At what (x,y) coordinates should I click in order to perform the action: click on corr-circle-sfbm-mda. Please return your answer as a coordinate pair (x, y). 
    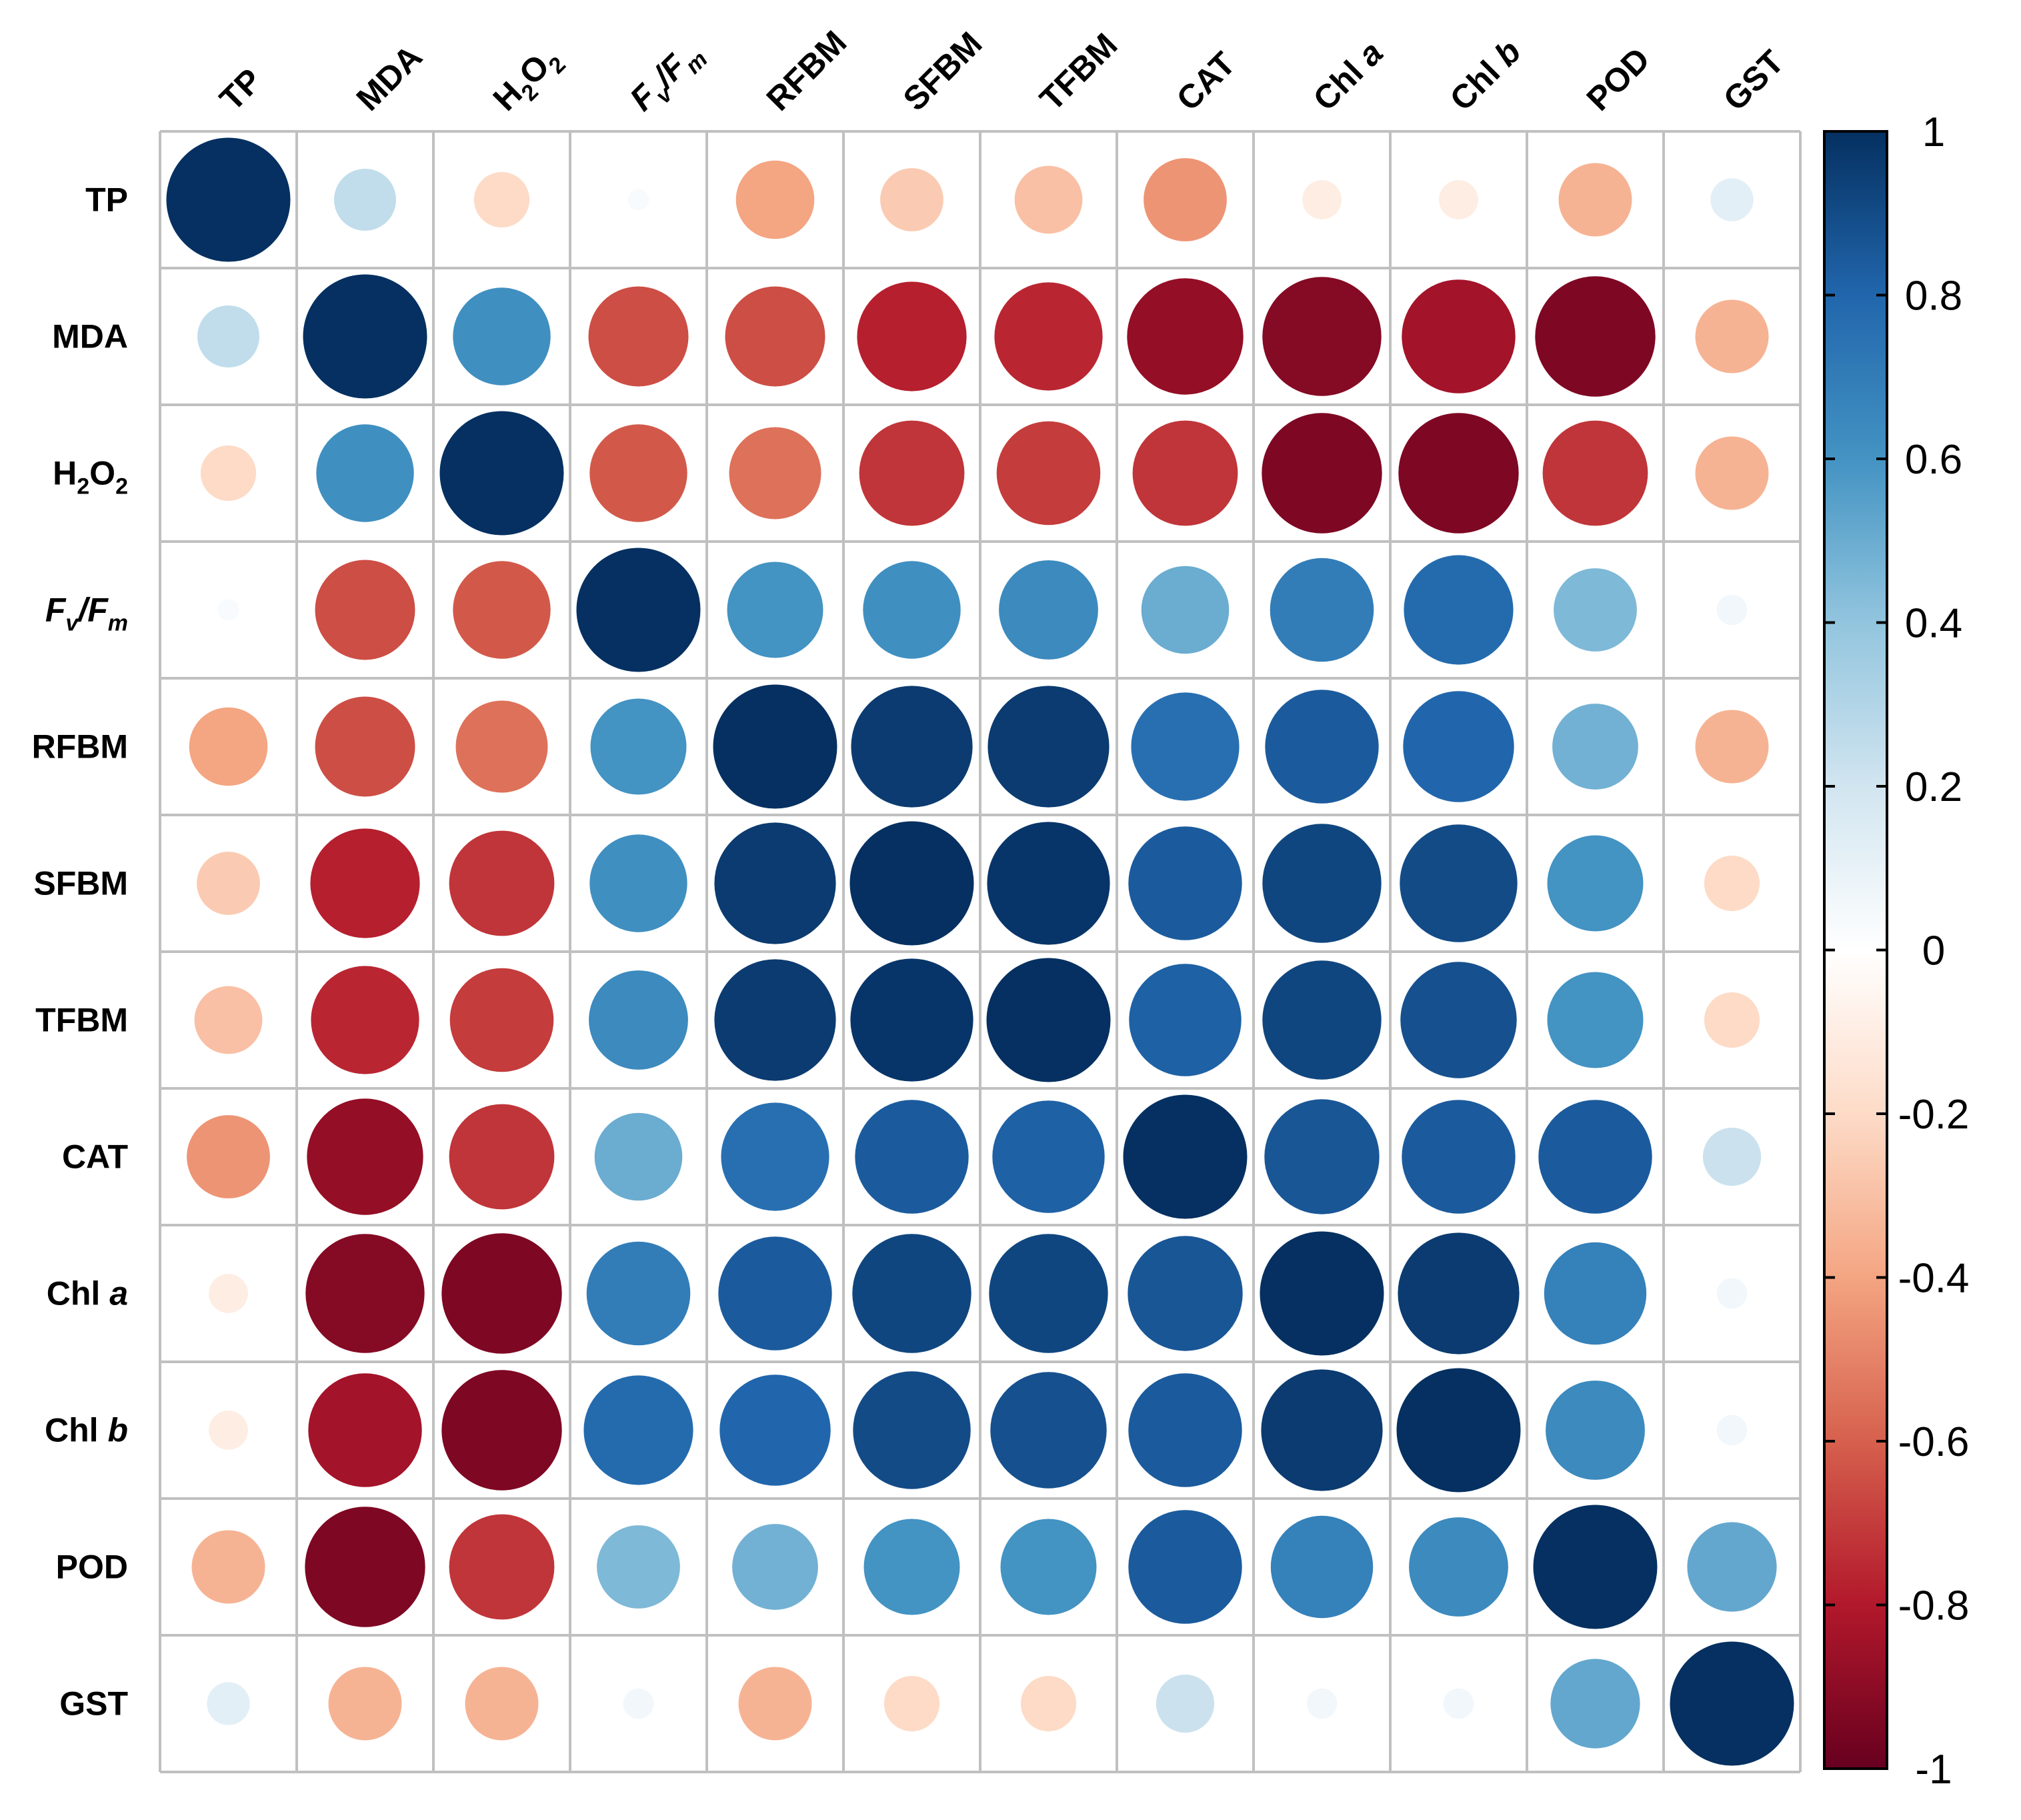
    Looking at the image, I should click on (365, 883).